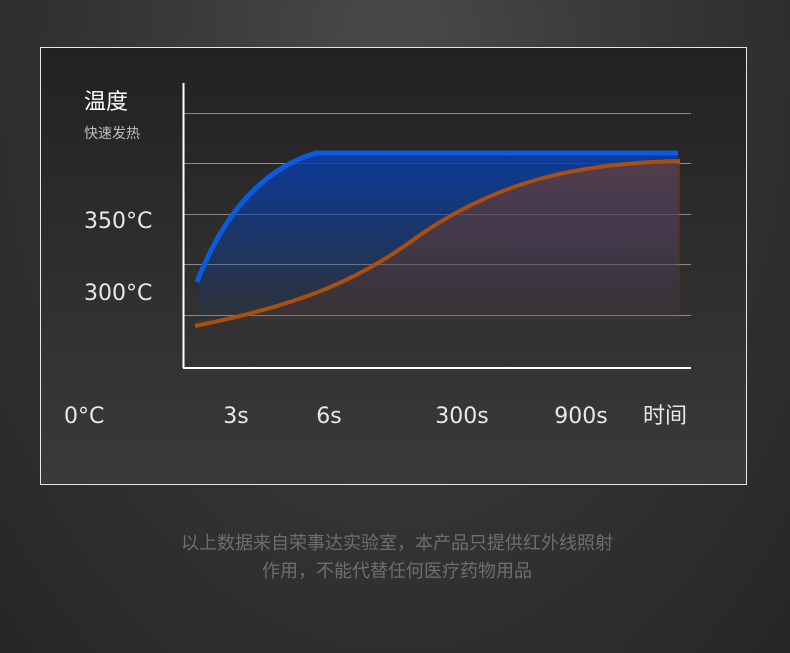 Image resolution: width=790 pixels, height=653 pixels. What do you see at coordinates (580, 416) in the screenshot?
I see `x-label: 900s` at bounding box center [580, 416].